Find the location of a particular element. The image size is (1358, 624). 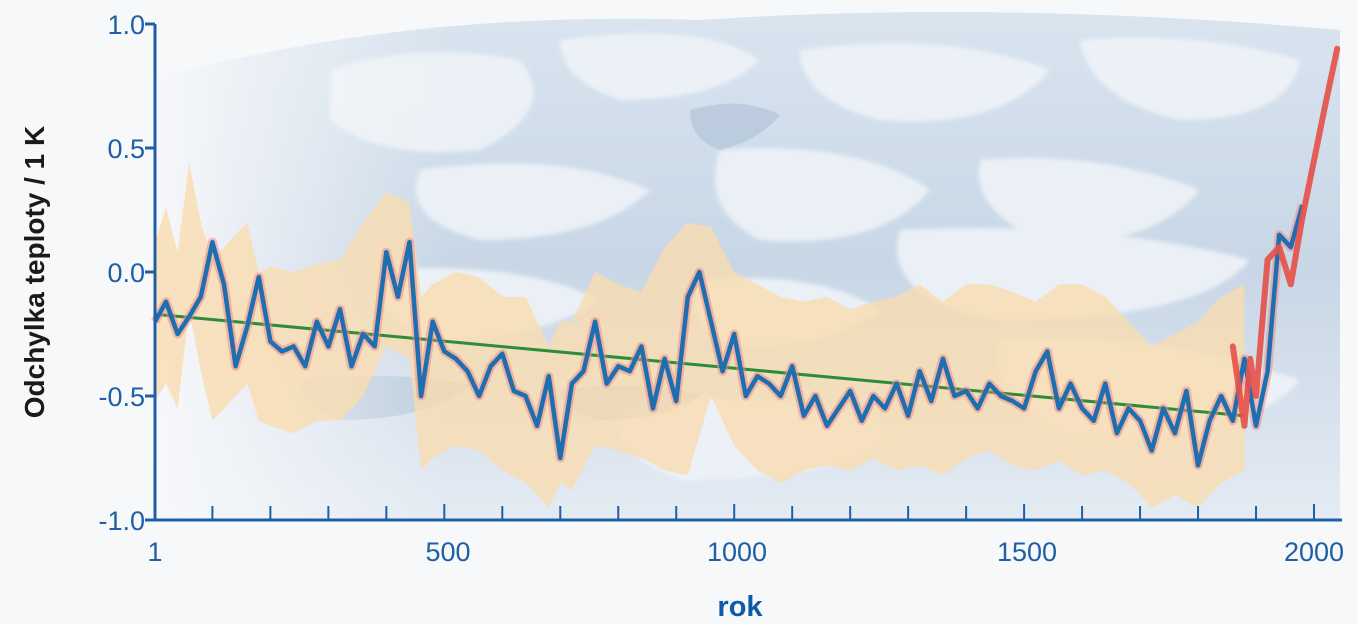

y-axis-title: Odchylka teploty / 1 K is located at coordinates (34, 272).